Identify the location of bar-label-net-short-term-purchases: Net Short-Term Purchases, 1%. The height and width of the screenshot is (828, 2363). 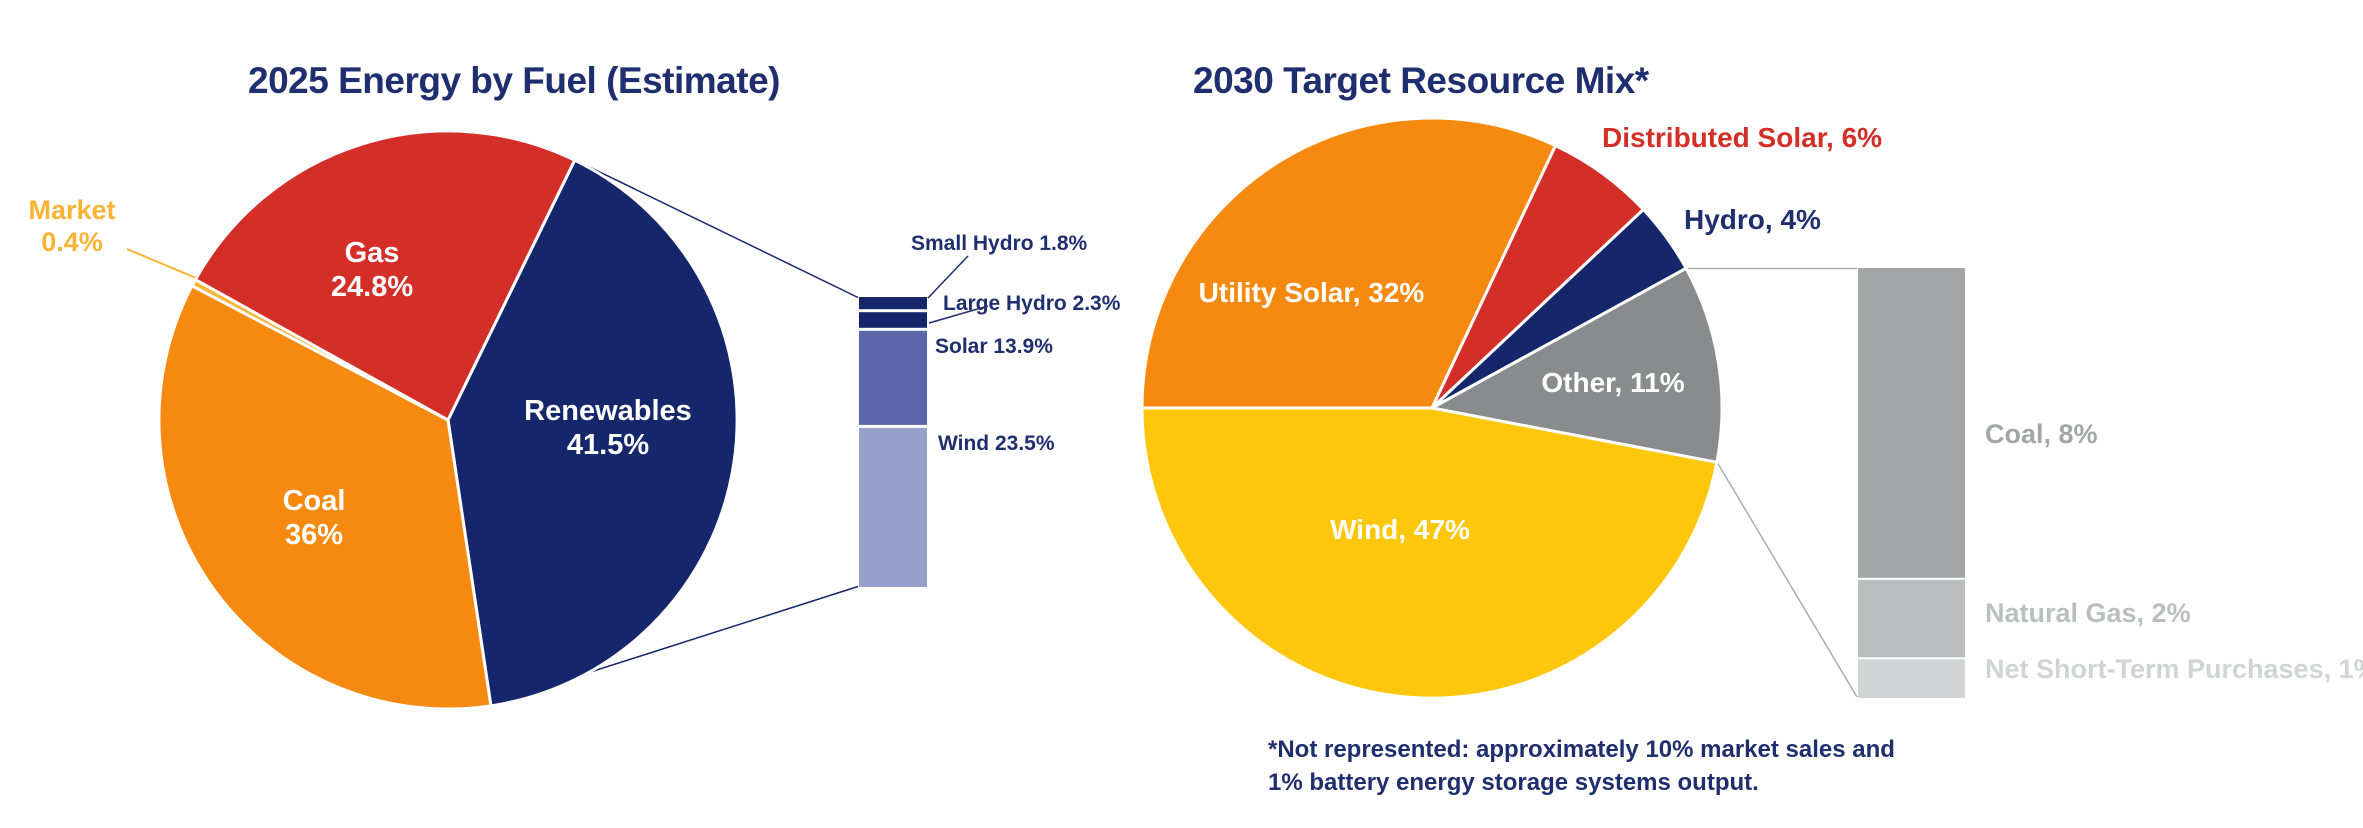
(2174, 669).